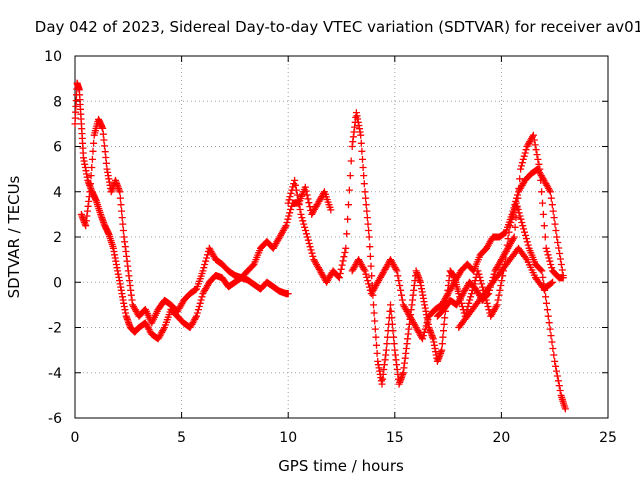 The image size is (640, 480). What do you see at coordinates (395, 438) in the screenshot?
I see `x-tick-label: 15` at bounding box center [395, 438].